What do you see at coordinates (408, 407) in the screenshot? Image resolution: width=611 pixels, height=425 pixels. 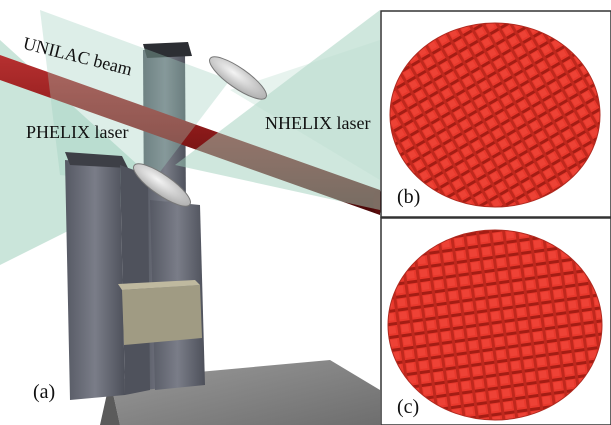 I see `panel-c-label: (c)` at bounding box center [408, 407].